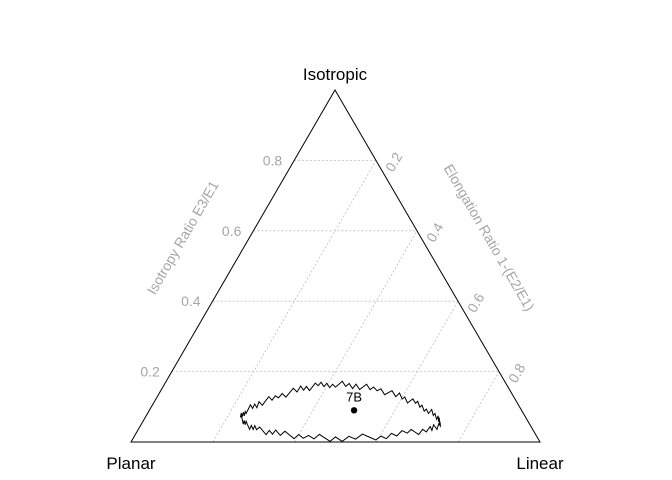 The height and width of the screenshot is (480, 672). I want to click on contour-outline, so click(340, 411).